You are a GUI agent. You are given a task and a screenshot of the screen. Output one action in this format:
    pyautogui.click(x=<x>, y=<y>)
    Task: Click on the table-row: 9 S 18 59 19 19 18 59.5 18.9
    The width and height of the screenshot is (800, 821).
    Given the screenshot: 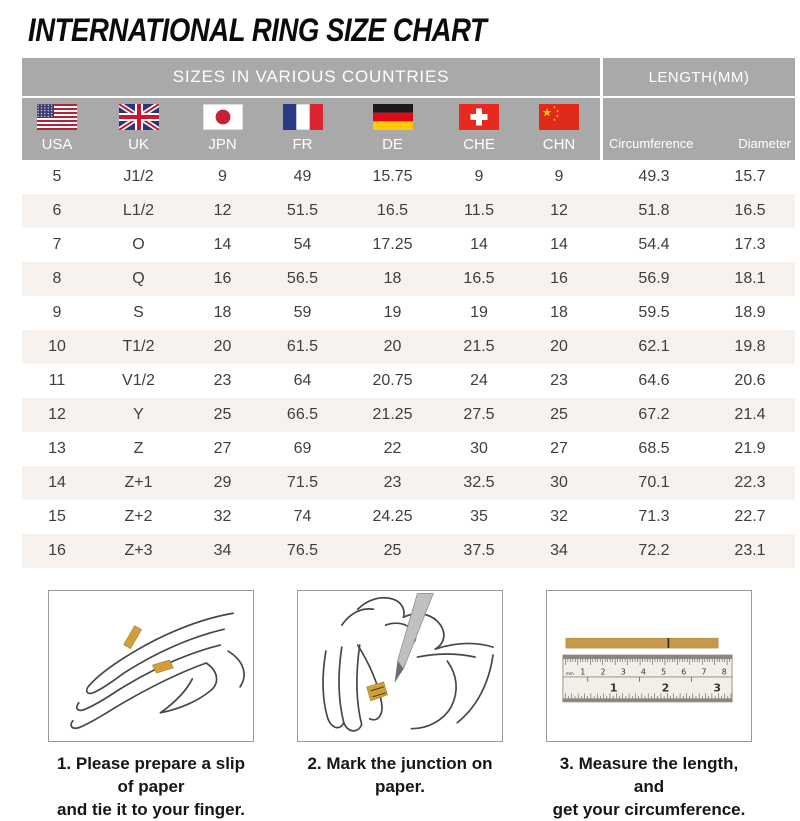 What is the action you would take?
    pyautogui.click(x=408, y=313)
    